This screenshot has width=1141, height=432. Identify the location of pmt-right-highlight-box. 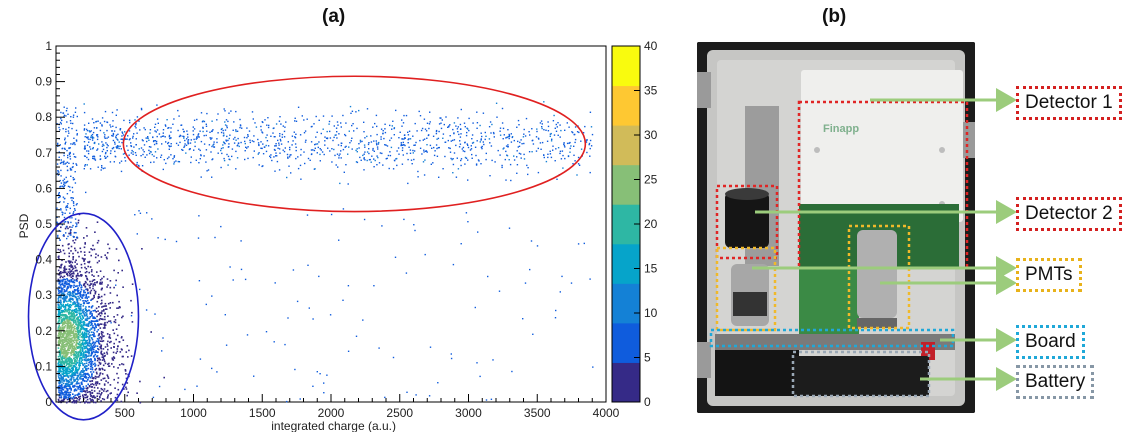
(879, 277).